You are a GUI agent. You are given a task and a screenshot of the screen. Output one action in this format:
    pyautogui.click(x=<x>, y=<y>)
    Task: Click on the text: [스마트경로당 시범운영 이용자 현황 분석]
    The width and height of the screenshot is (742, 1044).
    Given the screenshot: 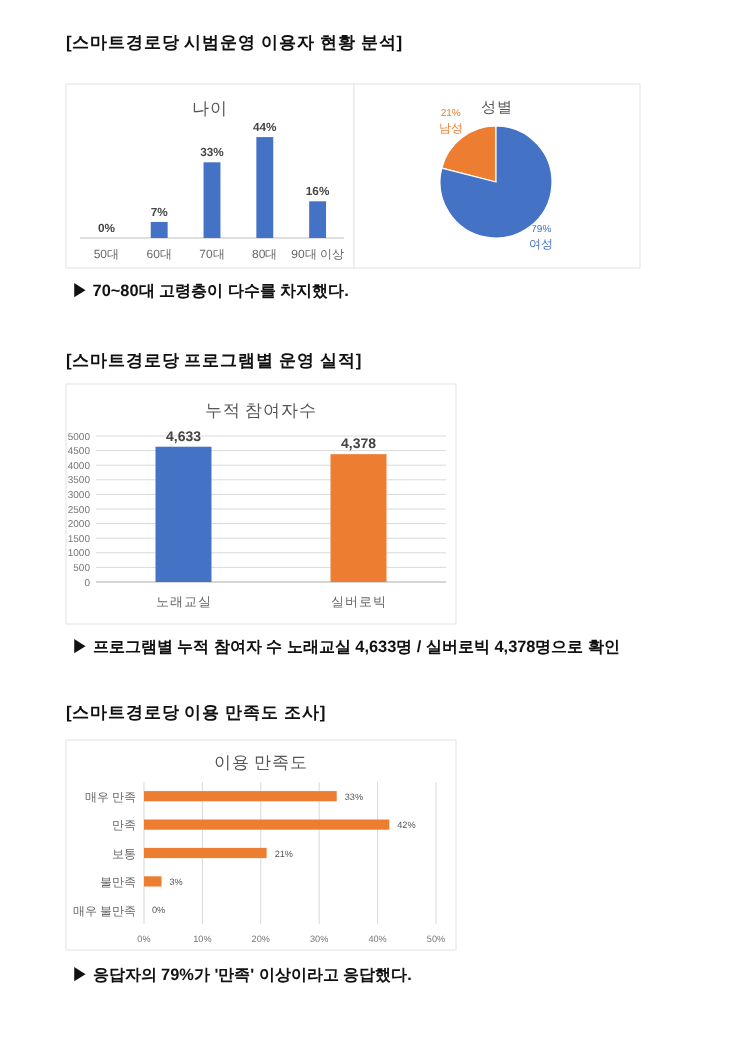 What is the action you would take?
    pyautogui.click(x=234, y=42)
    